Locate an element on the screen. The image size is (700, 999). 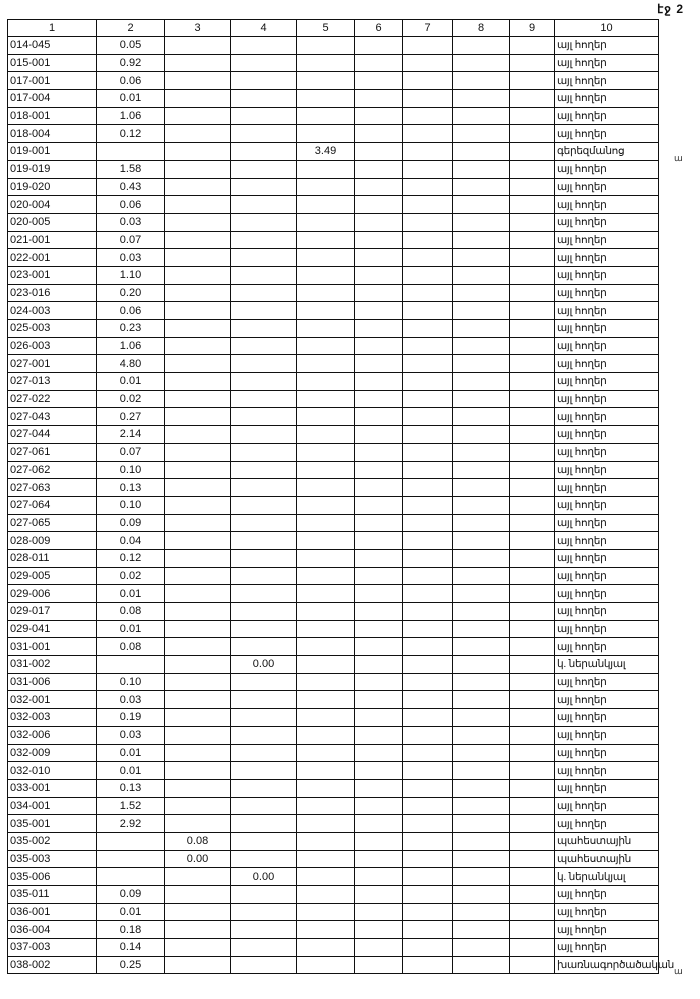
parcel-code: 037-003 is located at coordinates (52, 947).